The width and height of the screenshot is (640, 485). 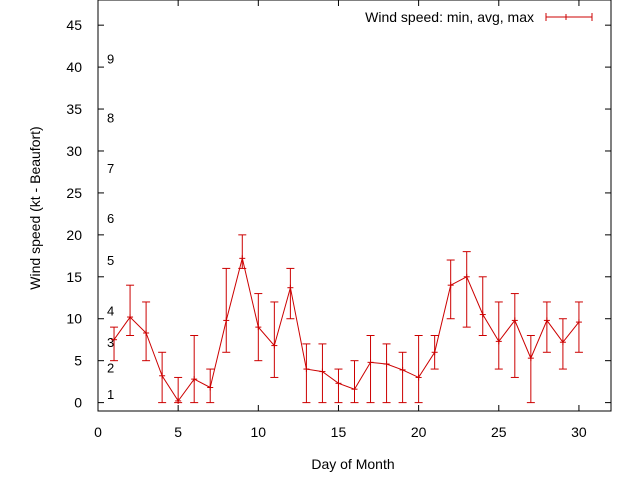 What do you see at coordinates (110, 227) in the screenshot?
I see `beaufort-labels: 1 2 3 4 5 6 7 8 9` at bounding box center [110, 227].